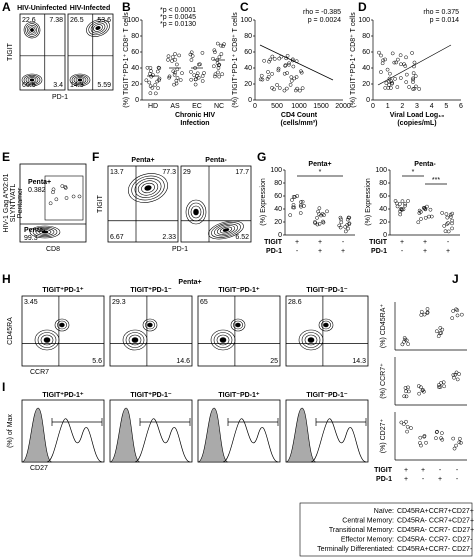 This screenshot has width=474, height=558. I want to click on plot-title: Penta+, so click(142, 160).